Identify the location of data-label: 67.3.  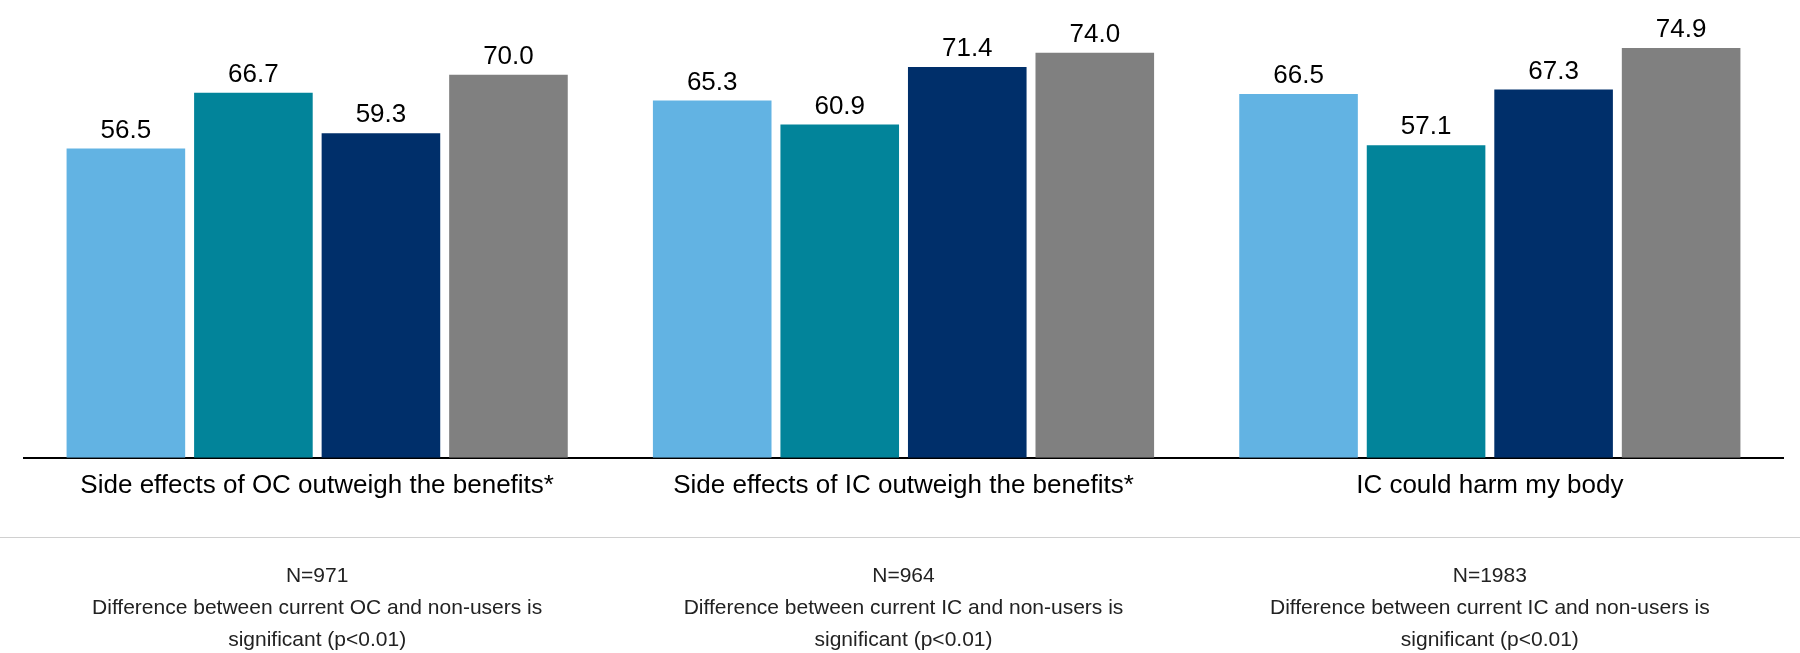
(1553, 69).